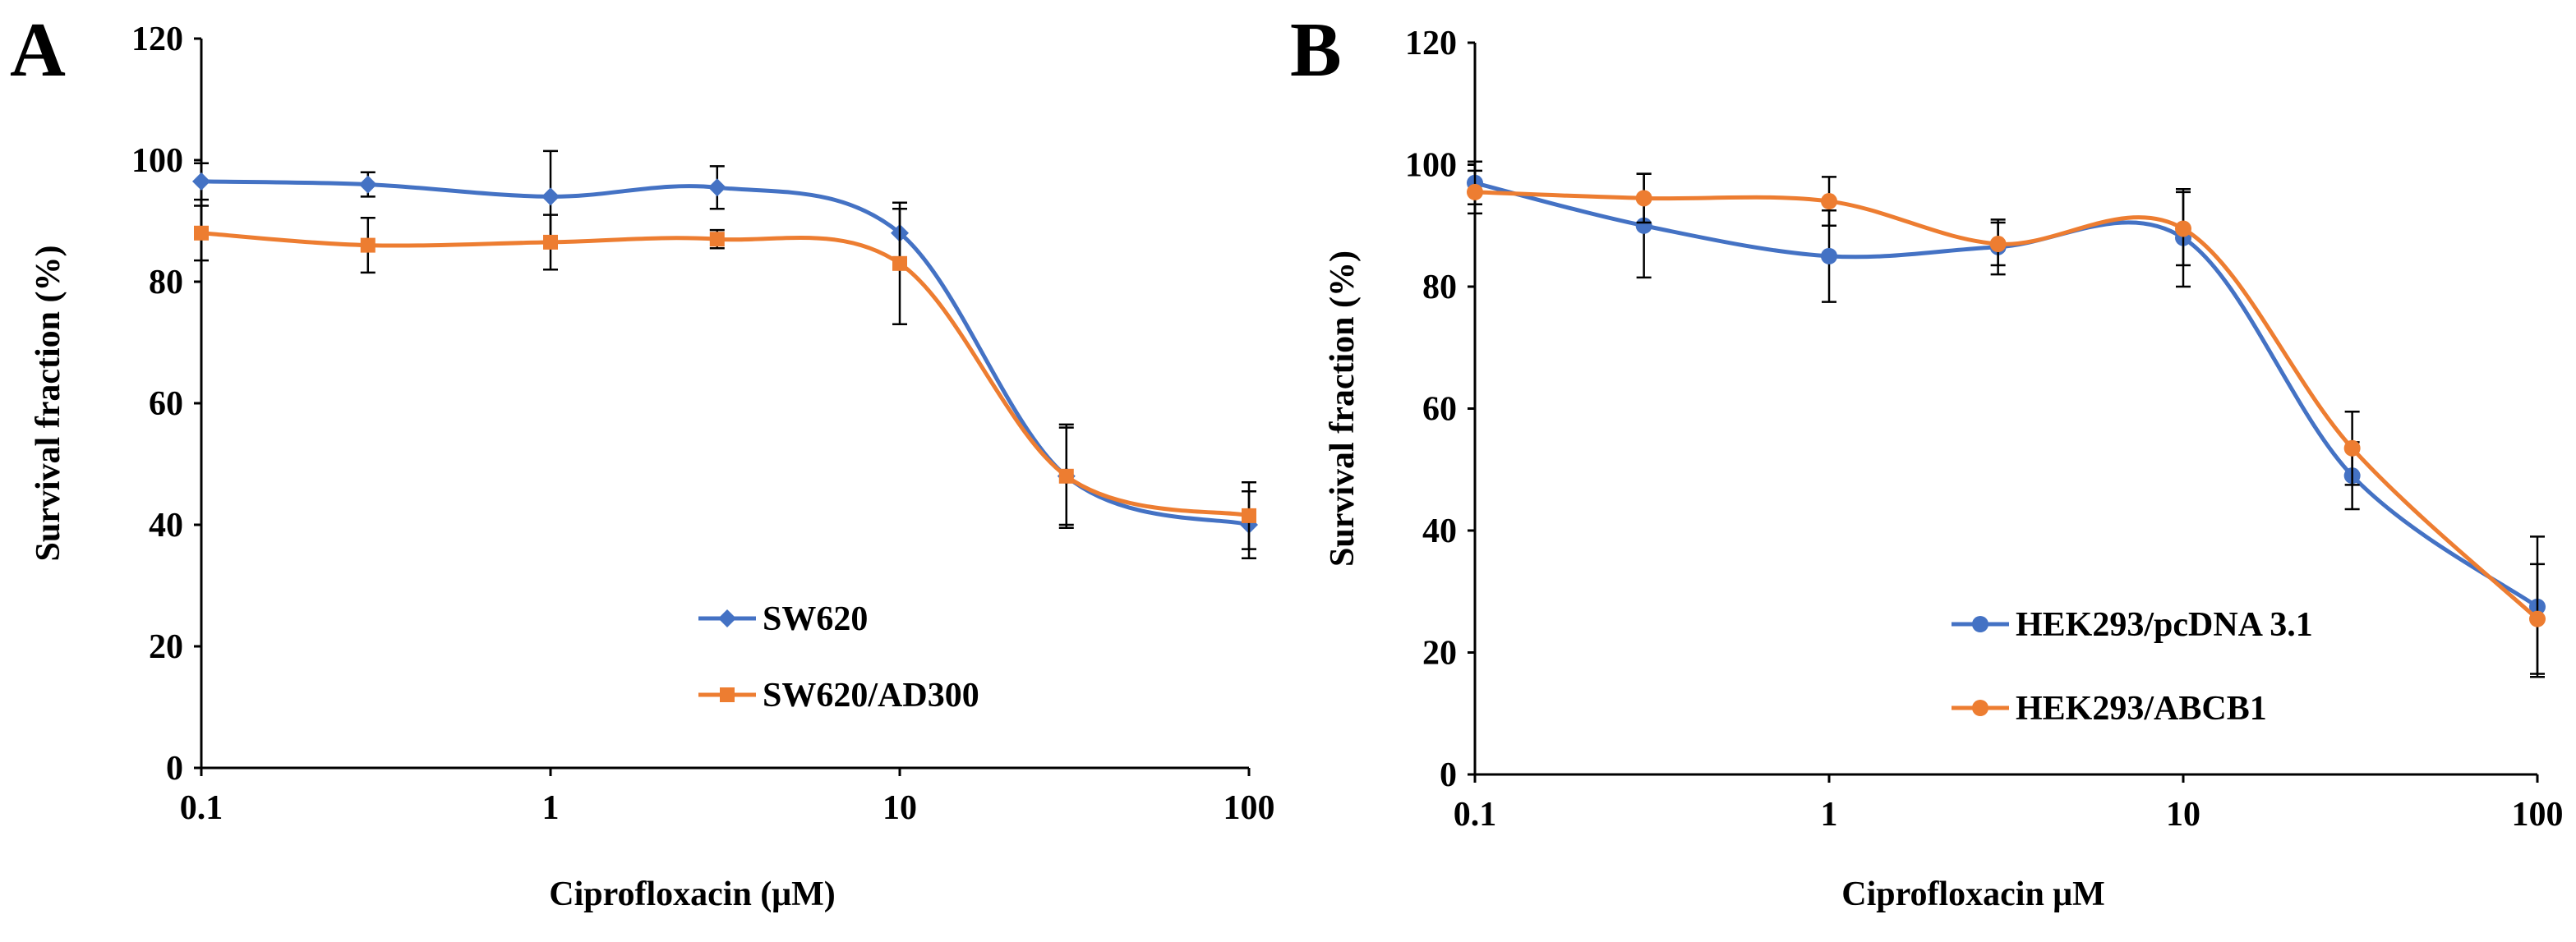  What do you see at coordinates (2183, 815) in the screenshot?
I see `panel-b-x-tick-label: 10` at bounding box center [2183, 815].